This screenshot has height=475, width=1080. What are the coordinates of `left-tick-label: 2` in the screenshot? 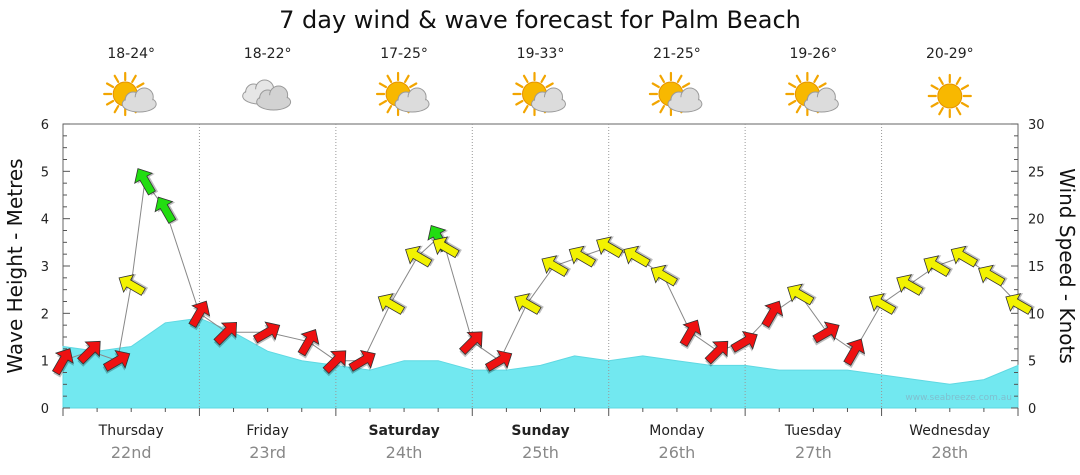 It's located at (45, 314).